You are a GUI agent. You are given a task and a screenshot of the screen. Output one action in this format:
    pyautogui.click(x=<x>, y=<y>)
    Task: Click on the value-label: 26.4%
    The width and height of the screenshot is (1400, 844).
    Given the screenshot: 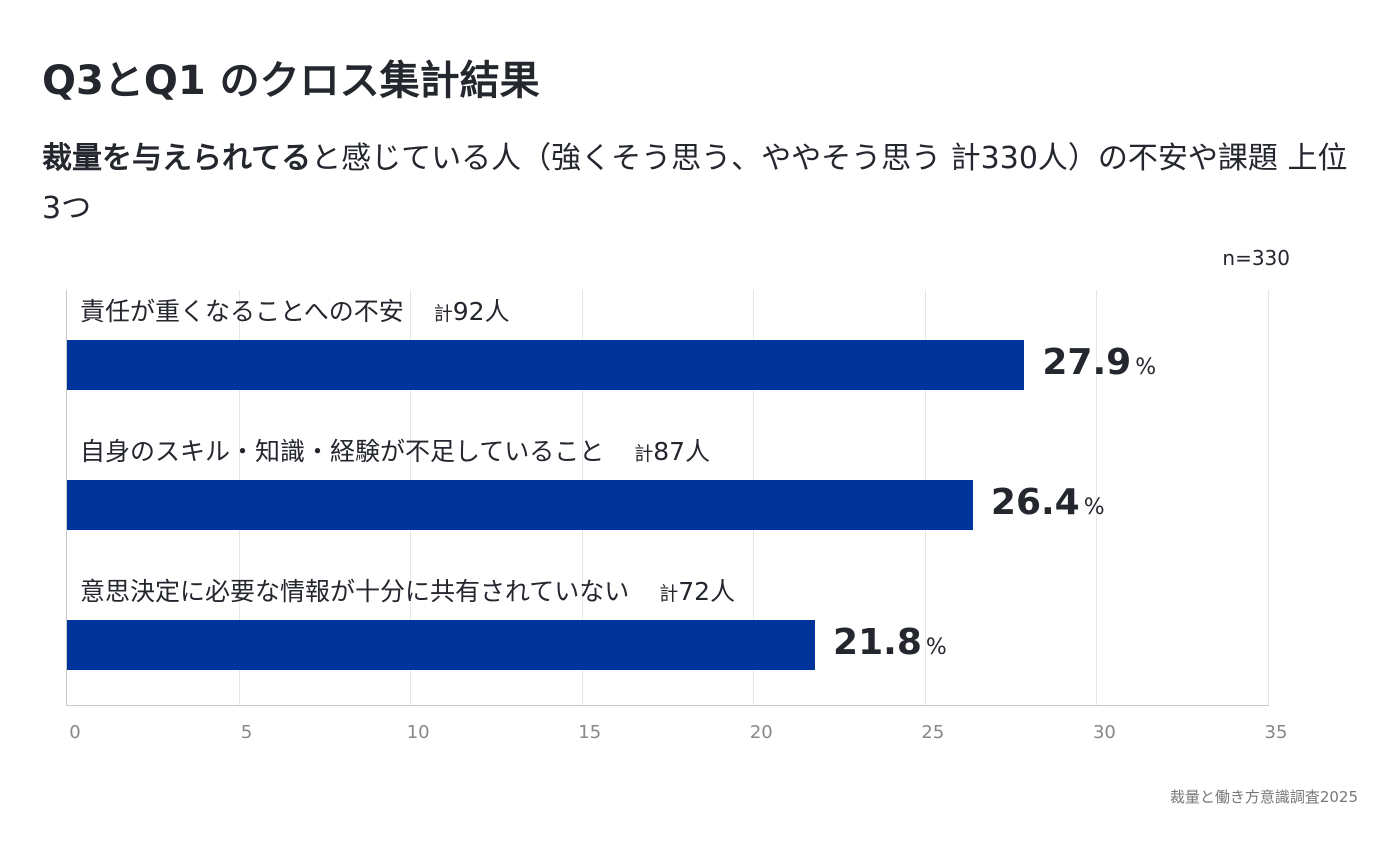 What is the action you would take?
    pyautogui.click(x=1047, y=502)
    